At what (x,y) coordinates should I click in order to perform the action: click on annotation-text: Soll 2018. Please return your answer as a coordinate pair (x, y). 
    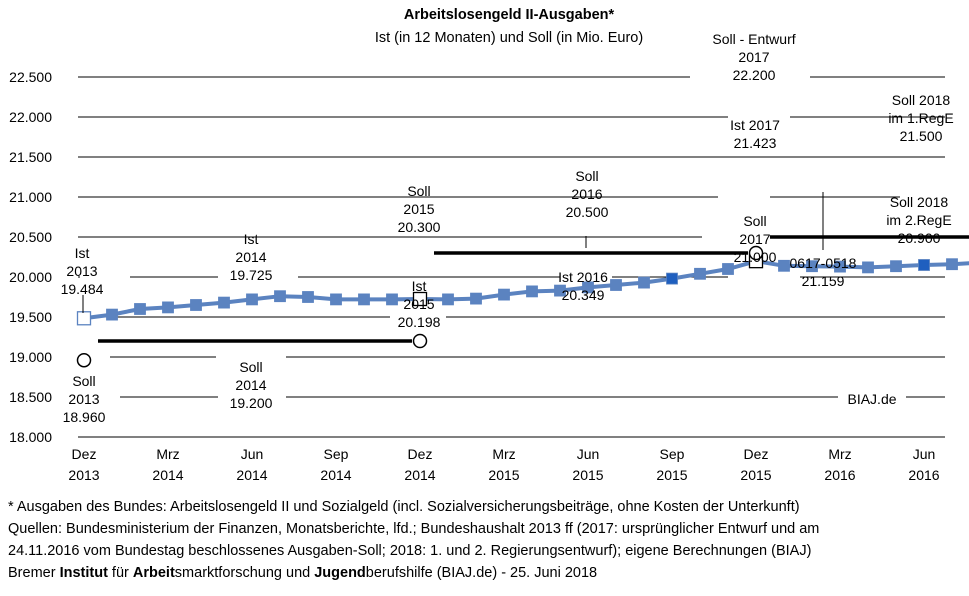
    Looking at the image, I should click on (921, 100).